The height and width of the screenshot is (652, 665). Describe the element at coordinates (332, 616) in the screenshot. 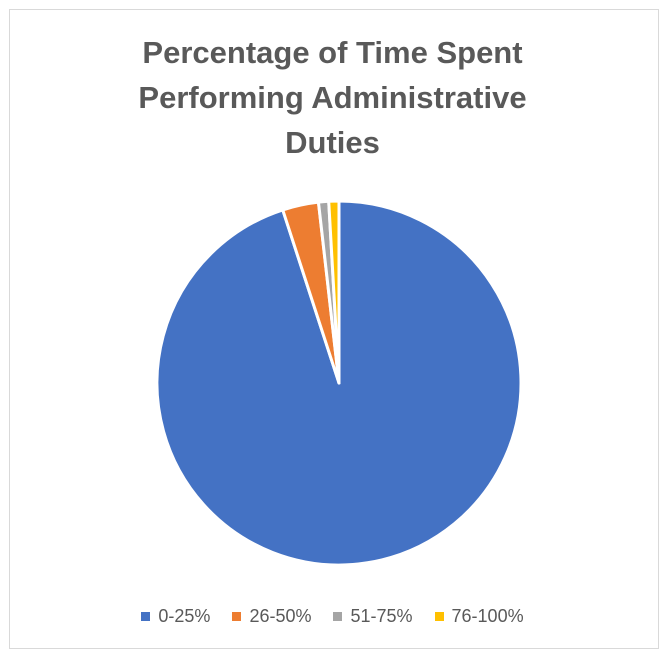

I see `chart-legend: 0-25% 26-50% 51-75% 76-100%` at that location.